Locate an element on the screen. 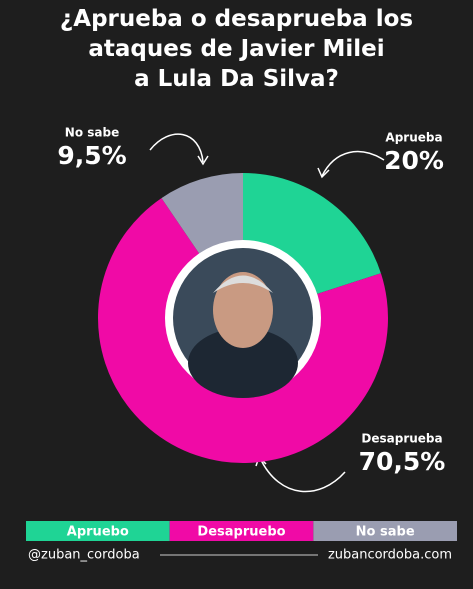 This screenshot has width=473, height=589. category-label: No sabe is located at coordinates (92, 133).